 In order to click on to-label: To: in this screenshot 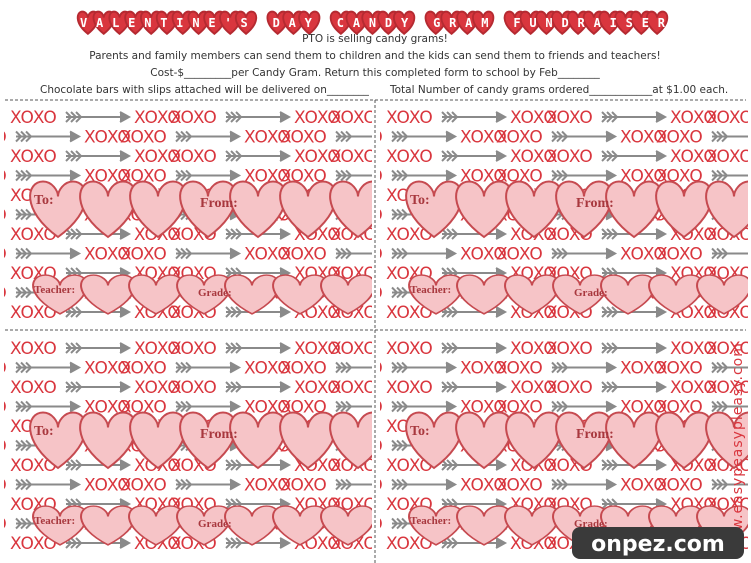, I will do `click(420, 431)`.